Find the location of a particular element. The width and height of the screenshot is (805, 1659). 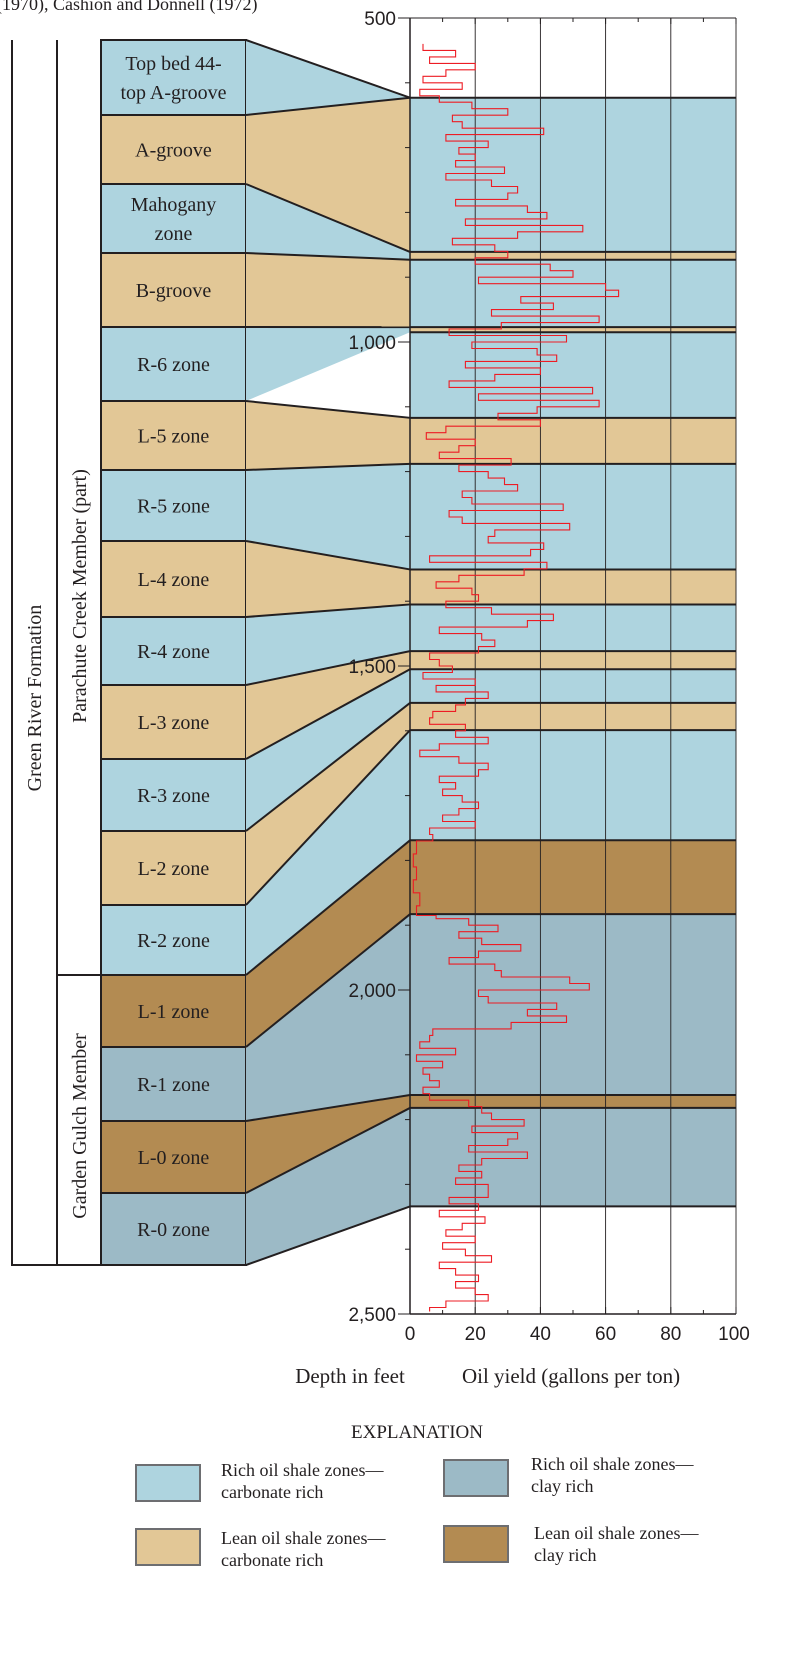

zone-label: R-4 zone is located at coordinates (173, 652).